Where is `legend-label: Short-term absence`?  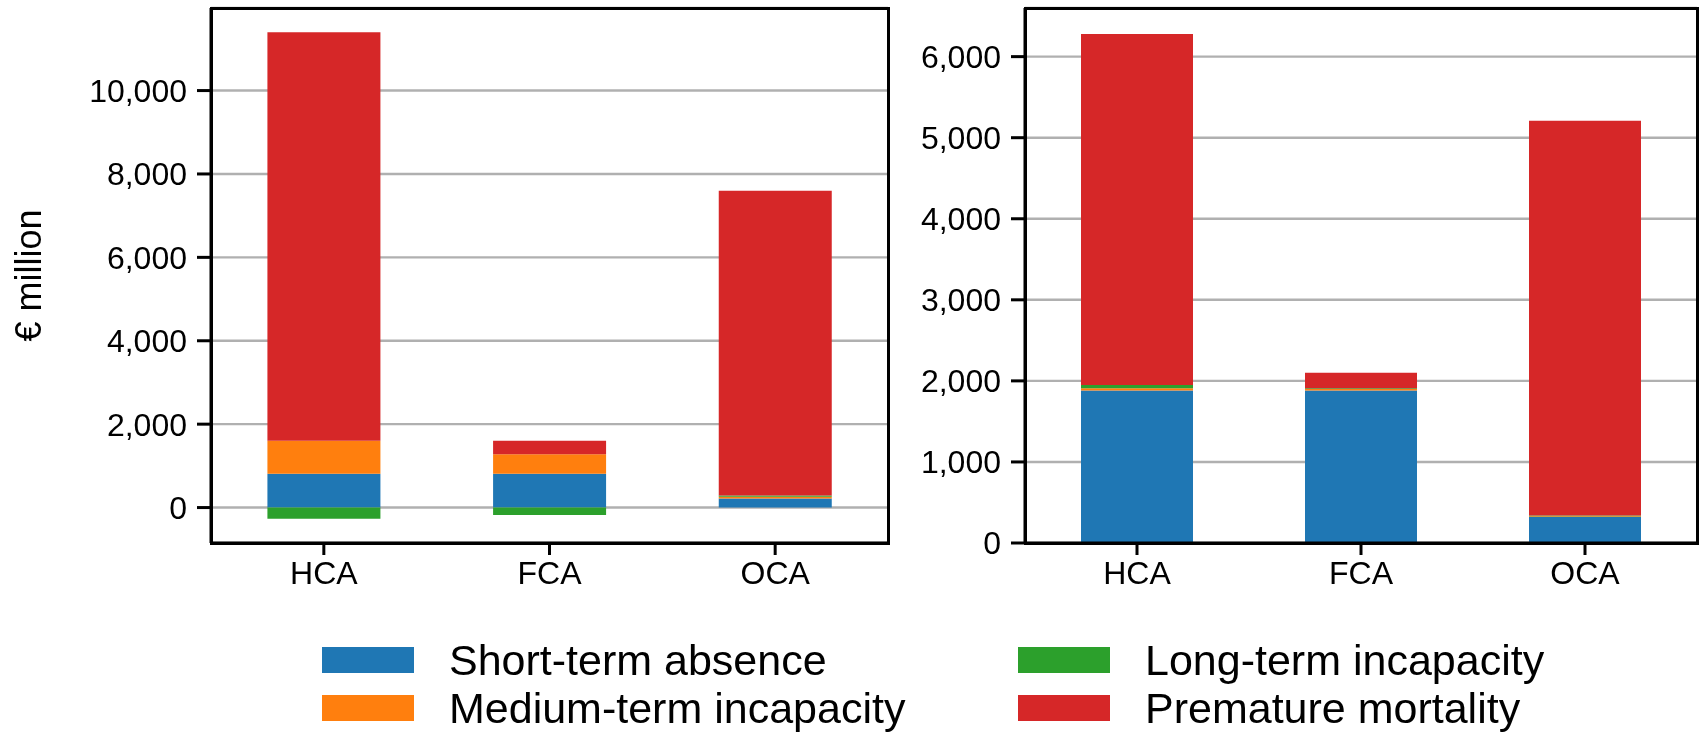 legend-label: Short-term absence is located at coordinates (638, 660).